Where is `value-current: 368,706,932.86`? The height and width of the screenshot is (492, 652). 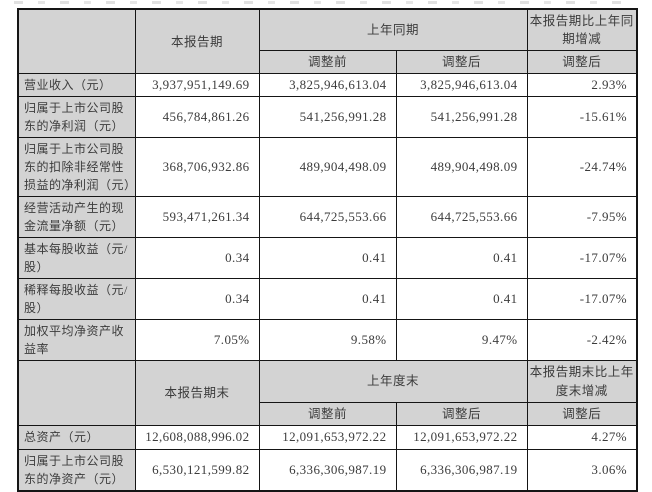
value-current: 368,706,932.86 is located at coordinates (197, 167).